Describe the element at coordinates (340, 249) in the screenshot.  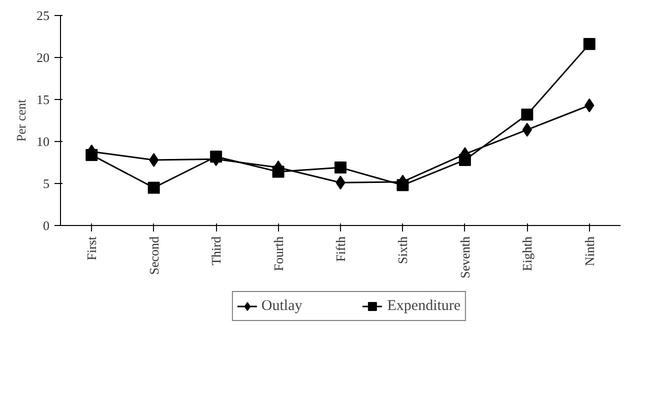
I see `x-tick-label: Fifth` at that location.